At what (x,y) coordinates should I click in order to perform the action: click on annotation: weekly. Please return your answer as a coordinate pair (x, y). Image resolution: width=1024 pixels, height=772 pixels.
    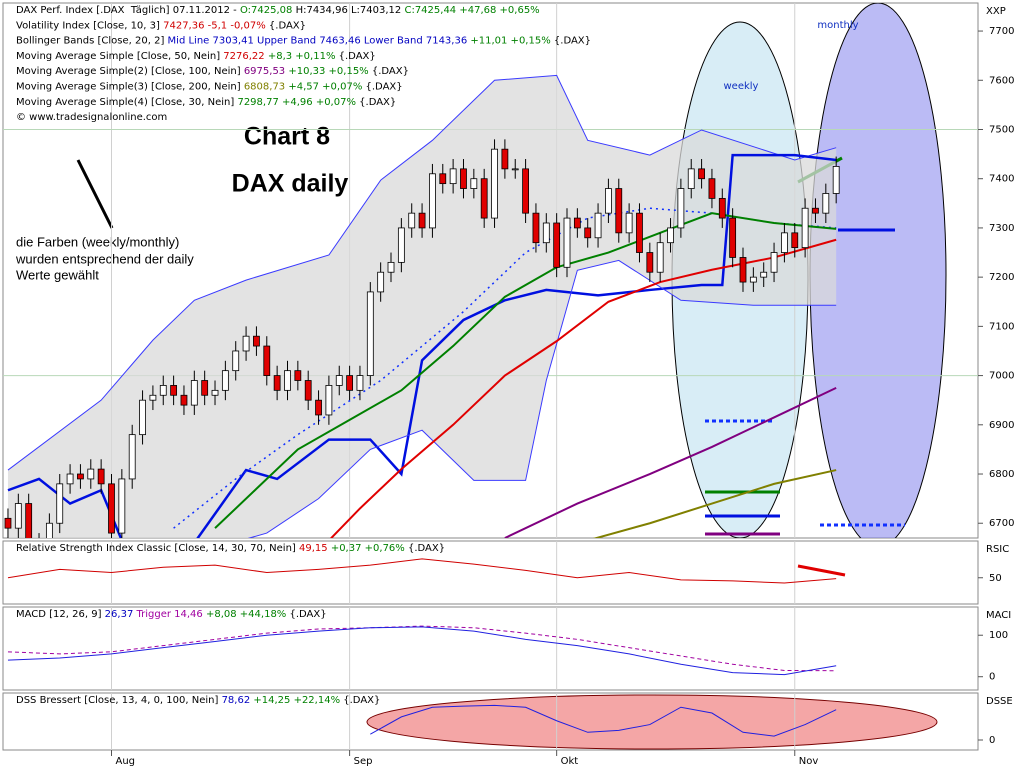
    Looking at the image, I should click on (741, 86).